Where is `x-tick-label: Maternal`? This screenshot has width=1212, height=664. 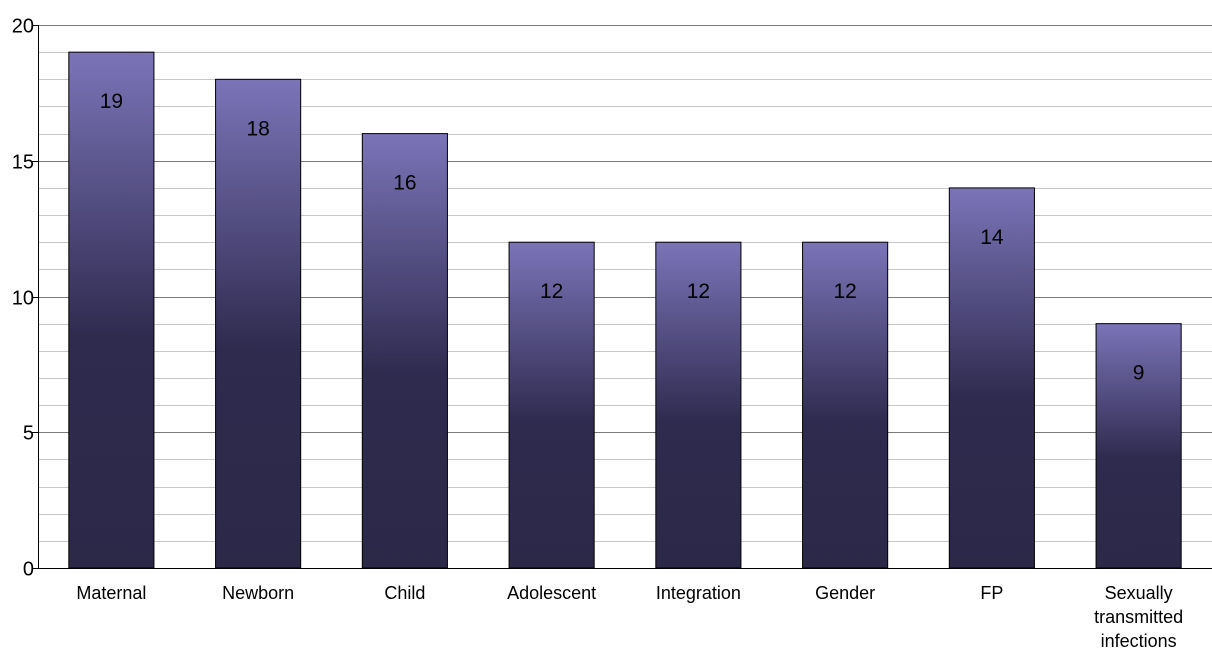
x-tick-label: Maternal is located at coordinates (111, 593).